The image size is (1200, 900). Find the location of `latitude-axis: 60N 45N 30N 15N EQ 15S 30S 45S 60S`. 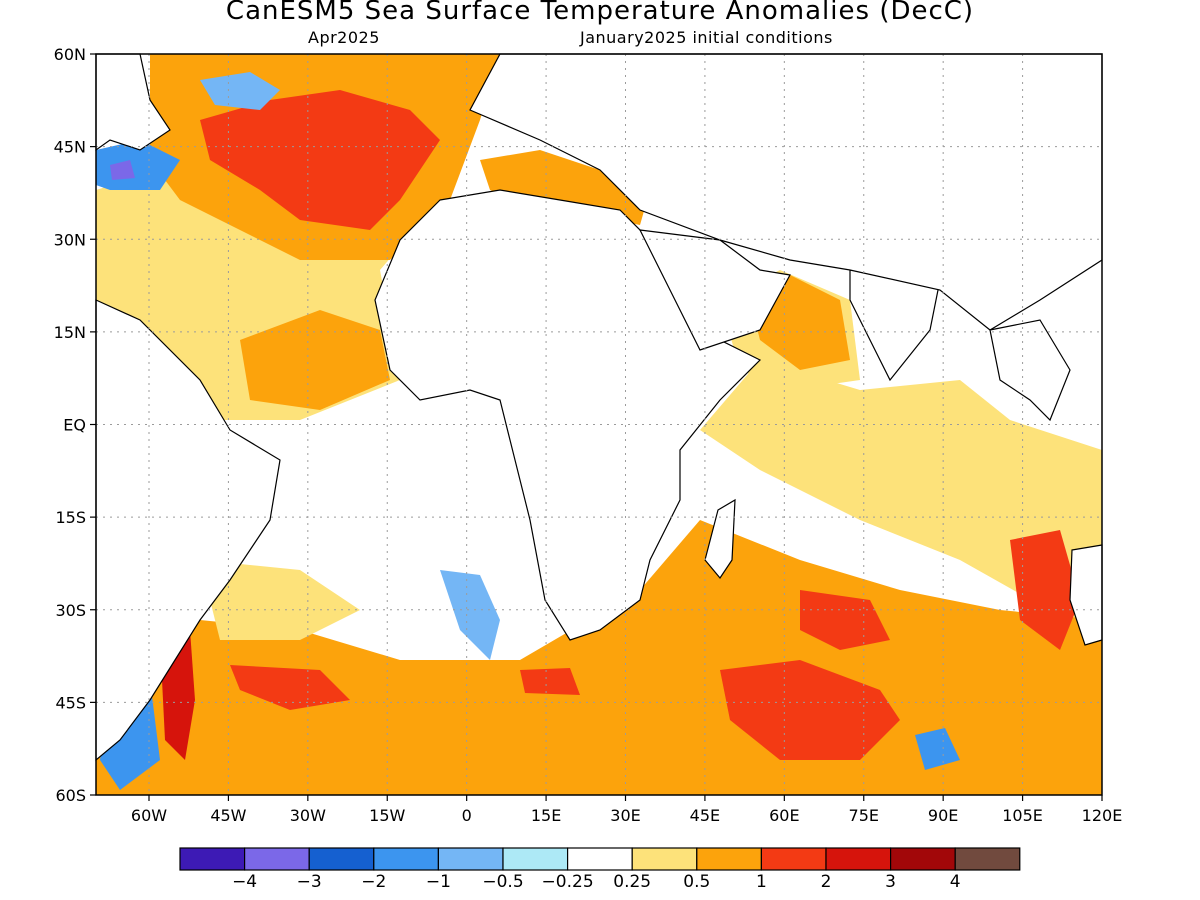

latitude-axis: 60N 45N 30N 15N EQ 15S 30S 45S 60S is located at coordinates (75, 425).